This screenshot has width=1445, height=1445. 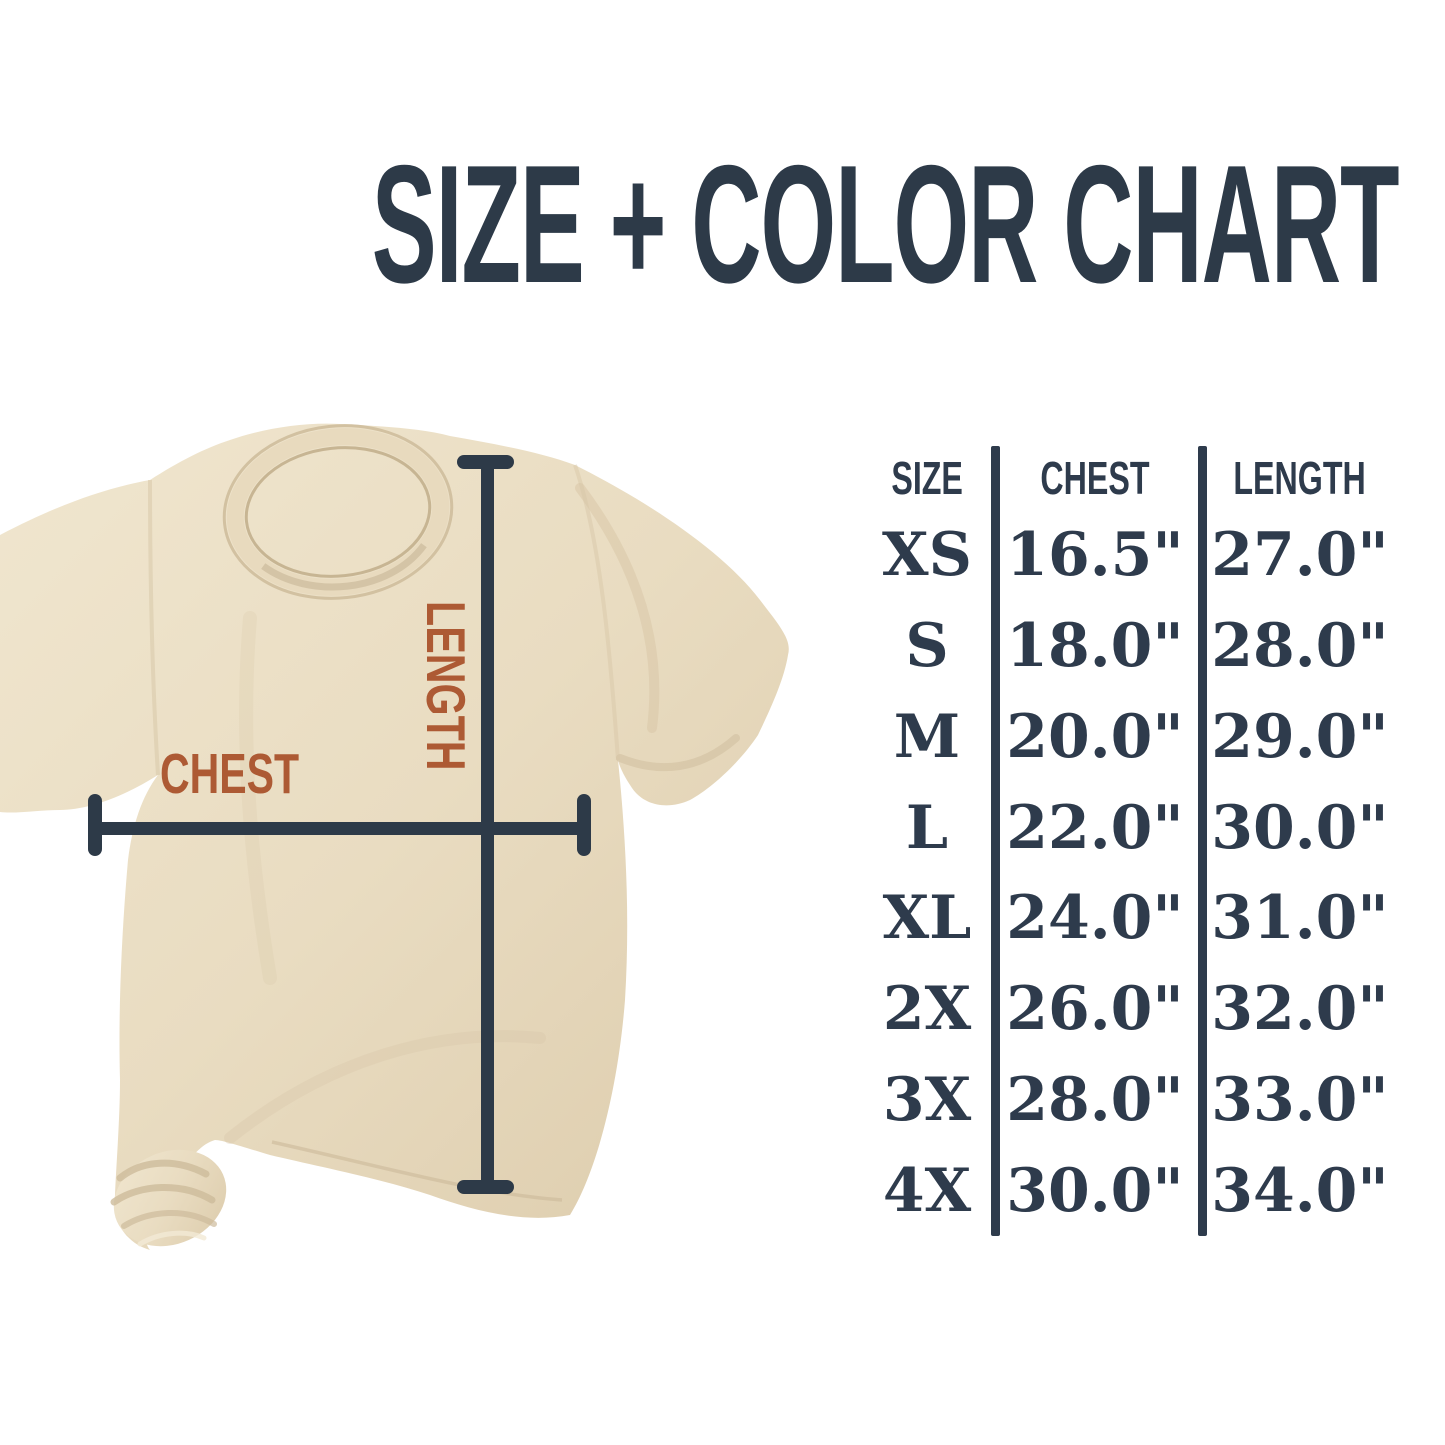 I want to click on column-header-chest: CHEST, so click(x=1095, y=478).